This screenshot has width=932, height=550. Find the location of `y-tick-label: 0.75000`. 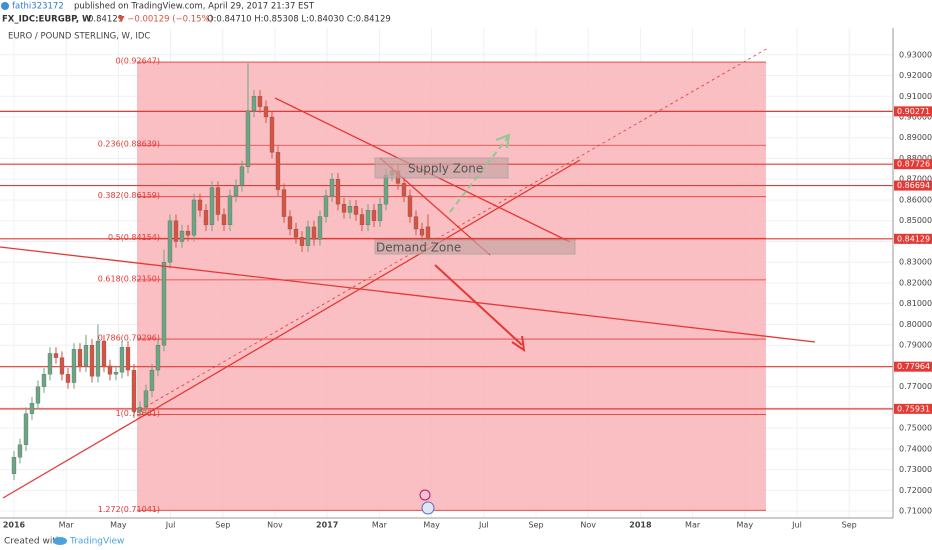

y-tick-label: 0.75000 is located at coordinates (915, 428).